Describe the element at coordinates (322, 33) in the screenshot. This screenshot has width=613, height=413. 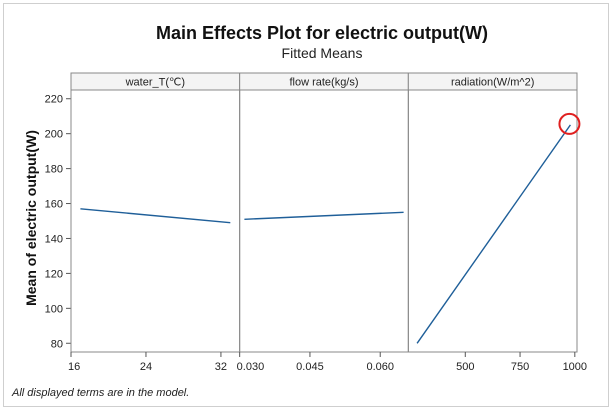
I see `chart-title: Main Effects Plot for electric output(W)` at that location.